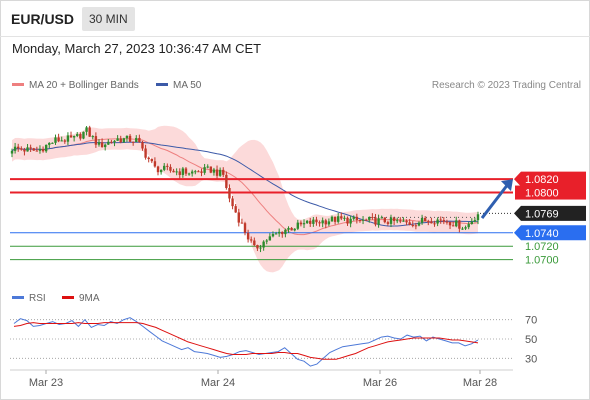 The height and width of the screenshot is (400, 590). Describe the element at coordinates (46, 383) in the screenshot. I see `x-tick-label: Mar 23` at that location.